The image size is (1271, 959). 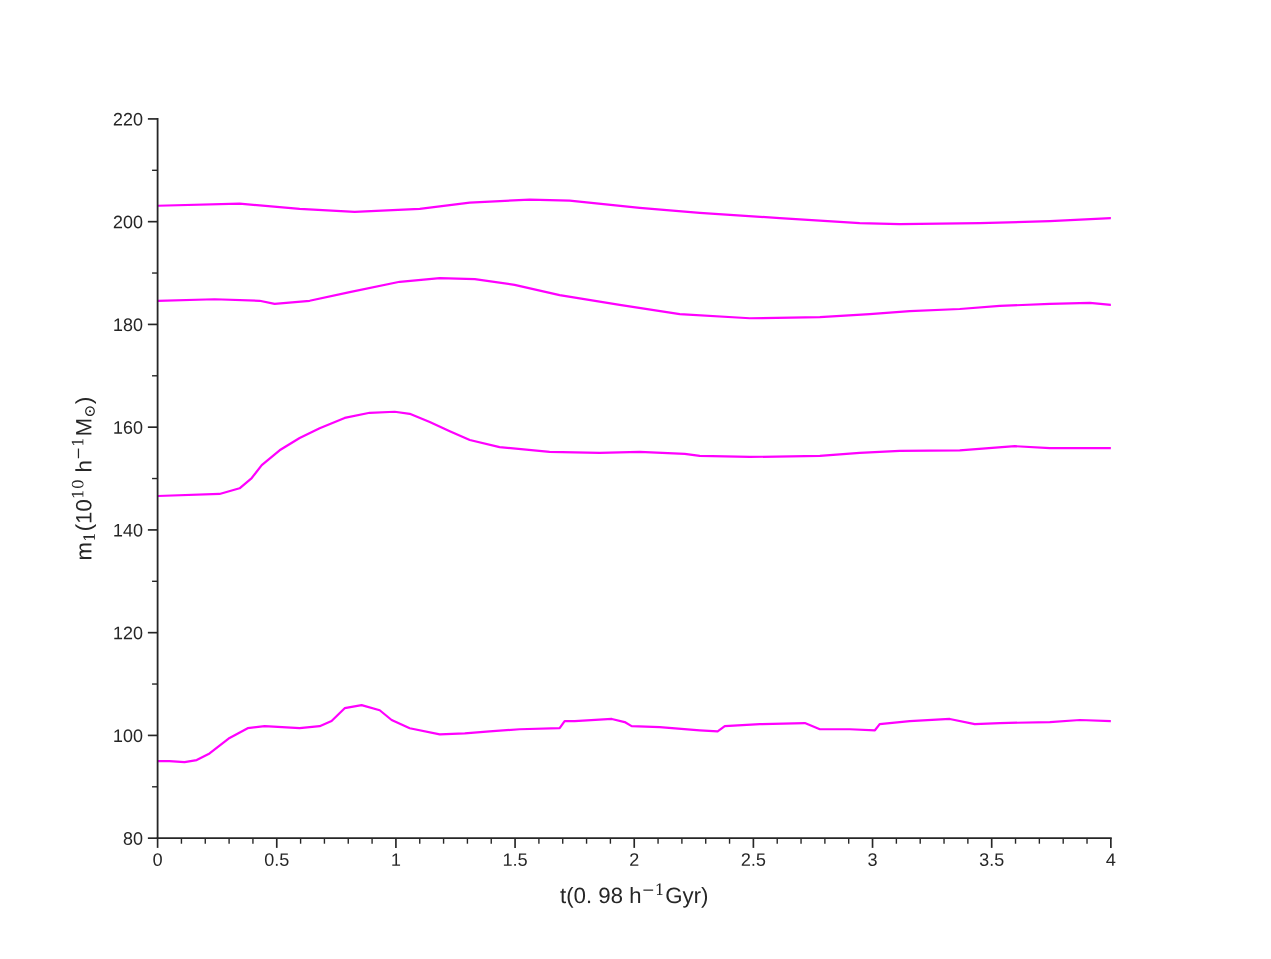 I want to click on y-tick-label: 80, so click(x=133, y=838).